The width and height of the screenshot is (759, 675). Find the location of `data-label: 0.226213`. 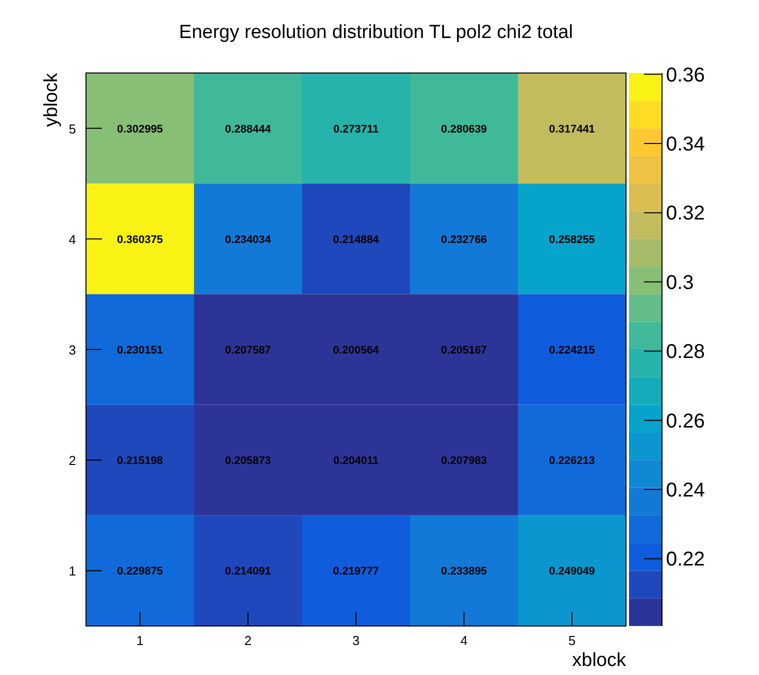

data-label: 0.226213 is located at coordinates (572, 461).